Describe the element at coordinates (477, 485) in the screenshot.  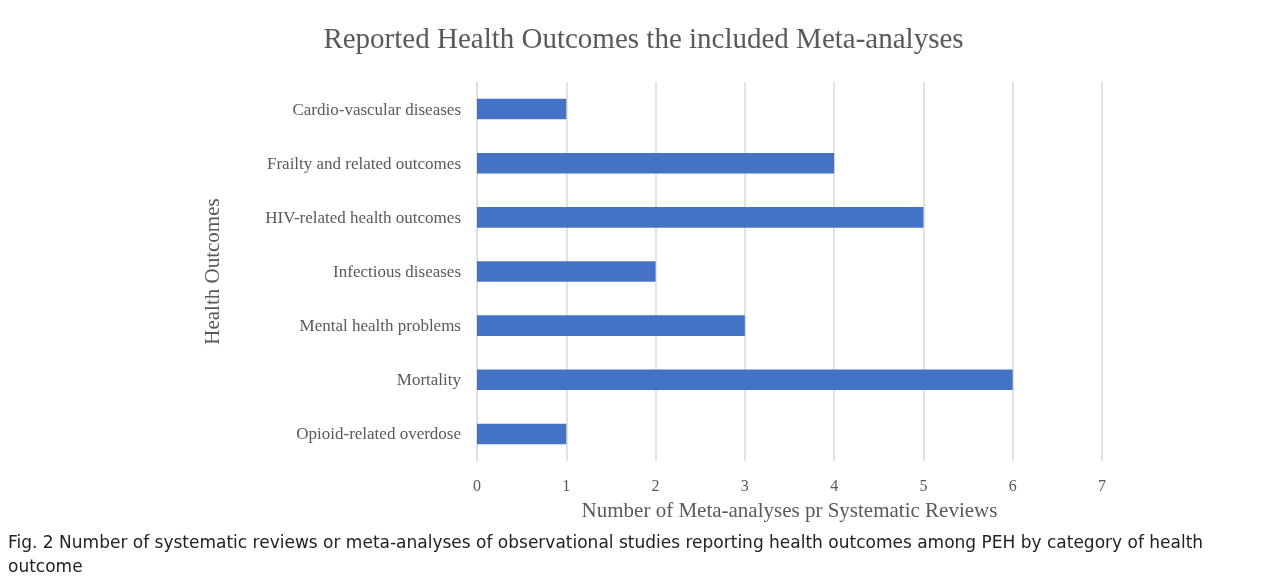
I see `x-tick-label: 0` at that location.